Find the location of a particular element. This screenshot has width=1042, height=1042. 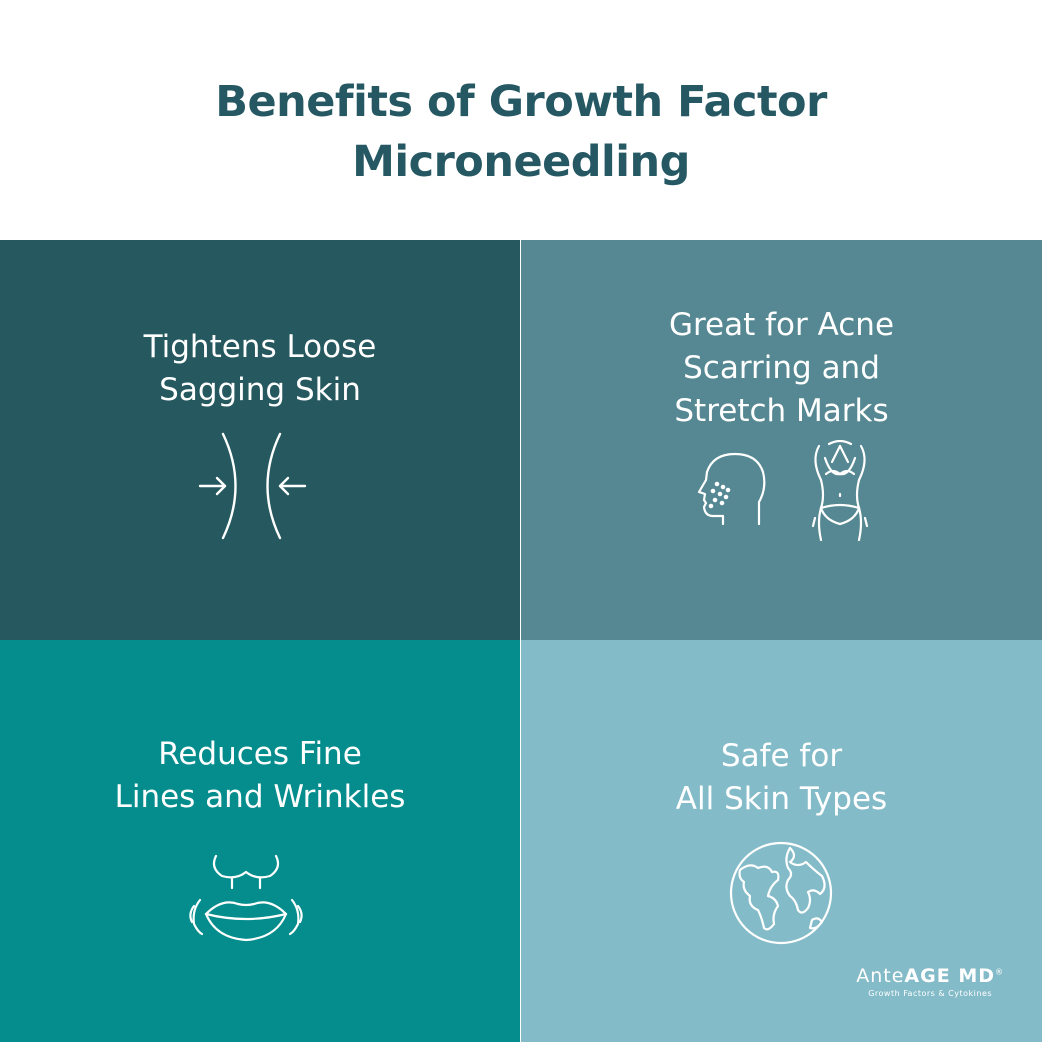

lips-outline-icon is located at coordinates (246, 898).